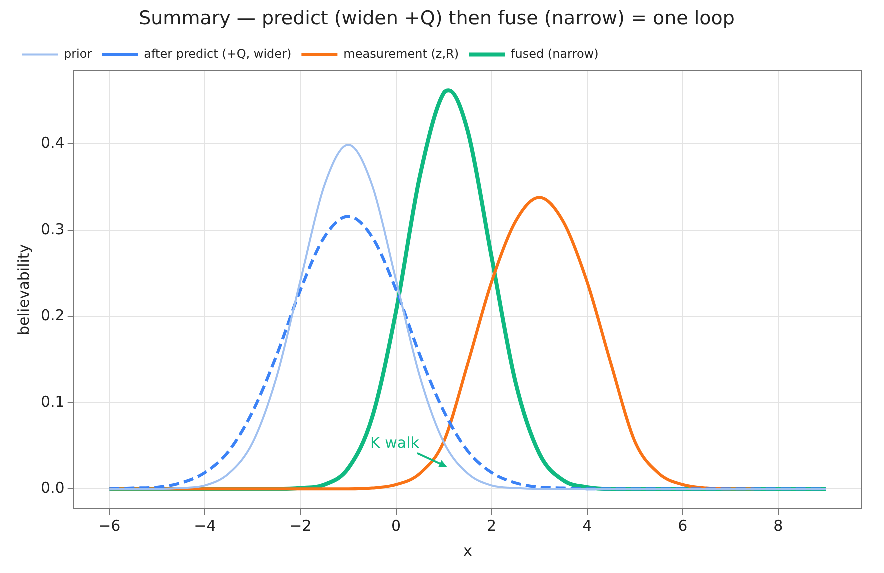 The image size is (884, 573). I want to click on legend-label: prior, so click(78, 53).